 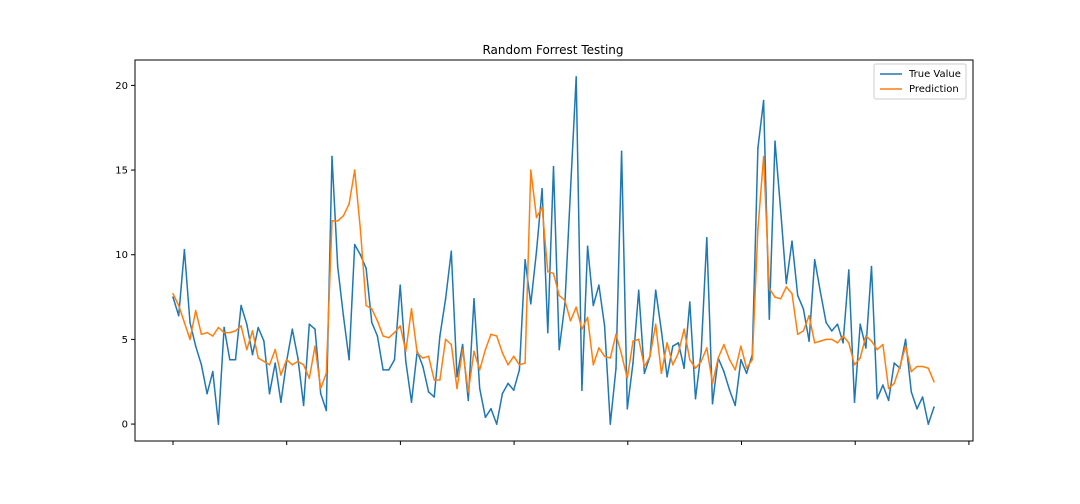 I want to click on legend-prediction-label: Prediction, so click(x=934, y=89).